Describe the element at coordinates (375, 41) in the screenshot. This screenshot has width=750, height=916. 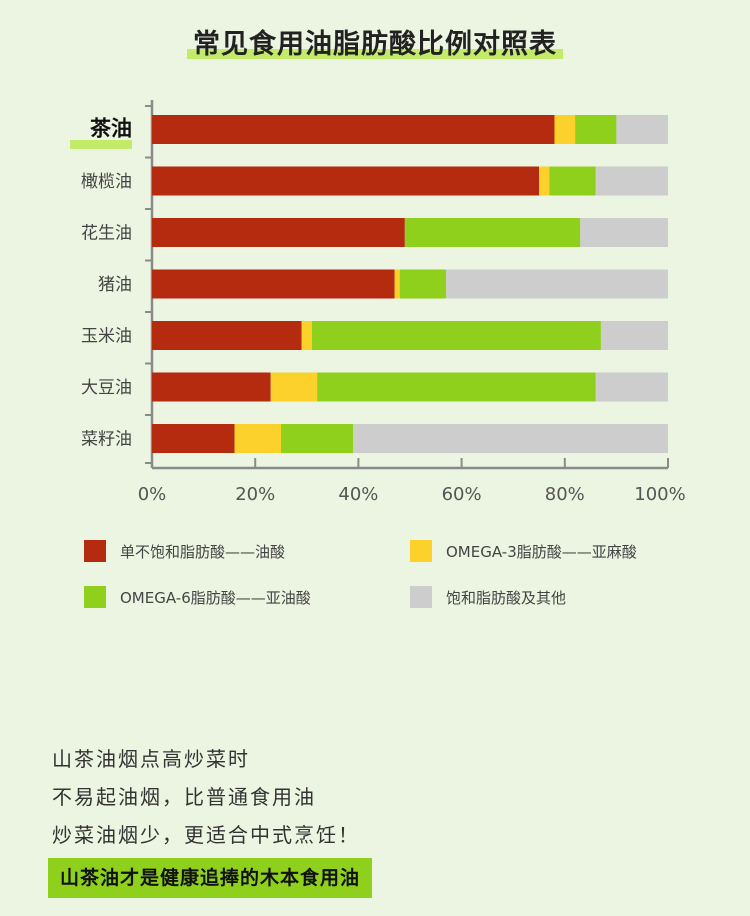
I see `chart-title: 常见食用油脂肪酸比例对照表` at that location.